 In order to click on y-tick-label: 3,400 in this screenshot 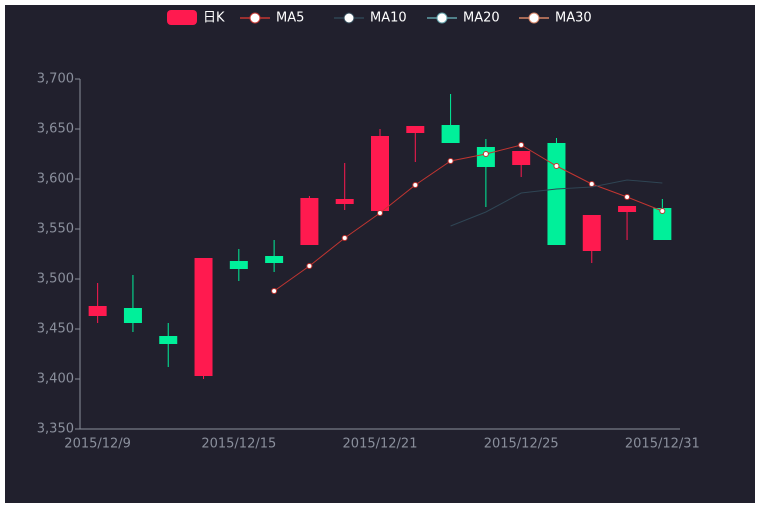, I will do `click(55, 379)`.